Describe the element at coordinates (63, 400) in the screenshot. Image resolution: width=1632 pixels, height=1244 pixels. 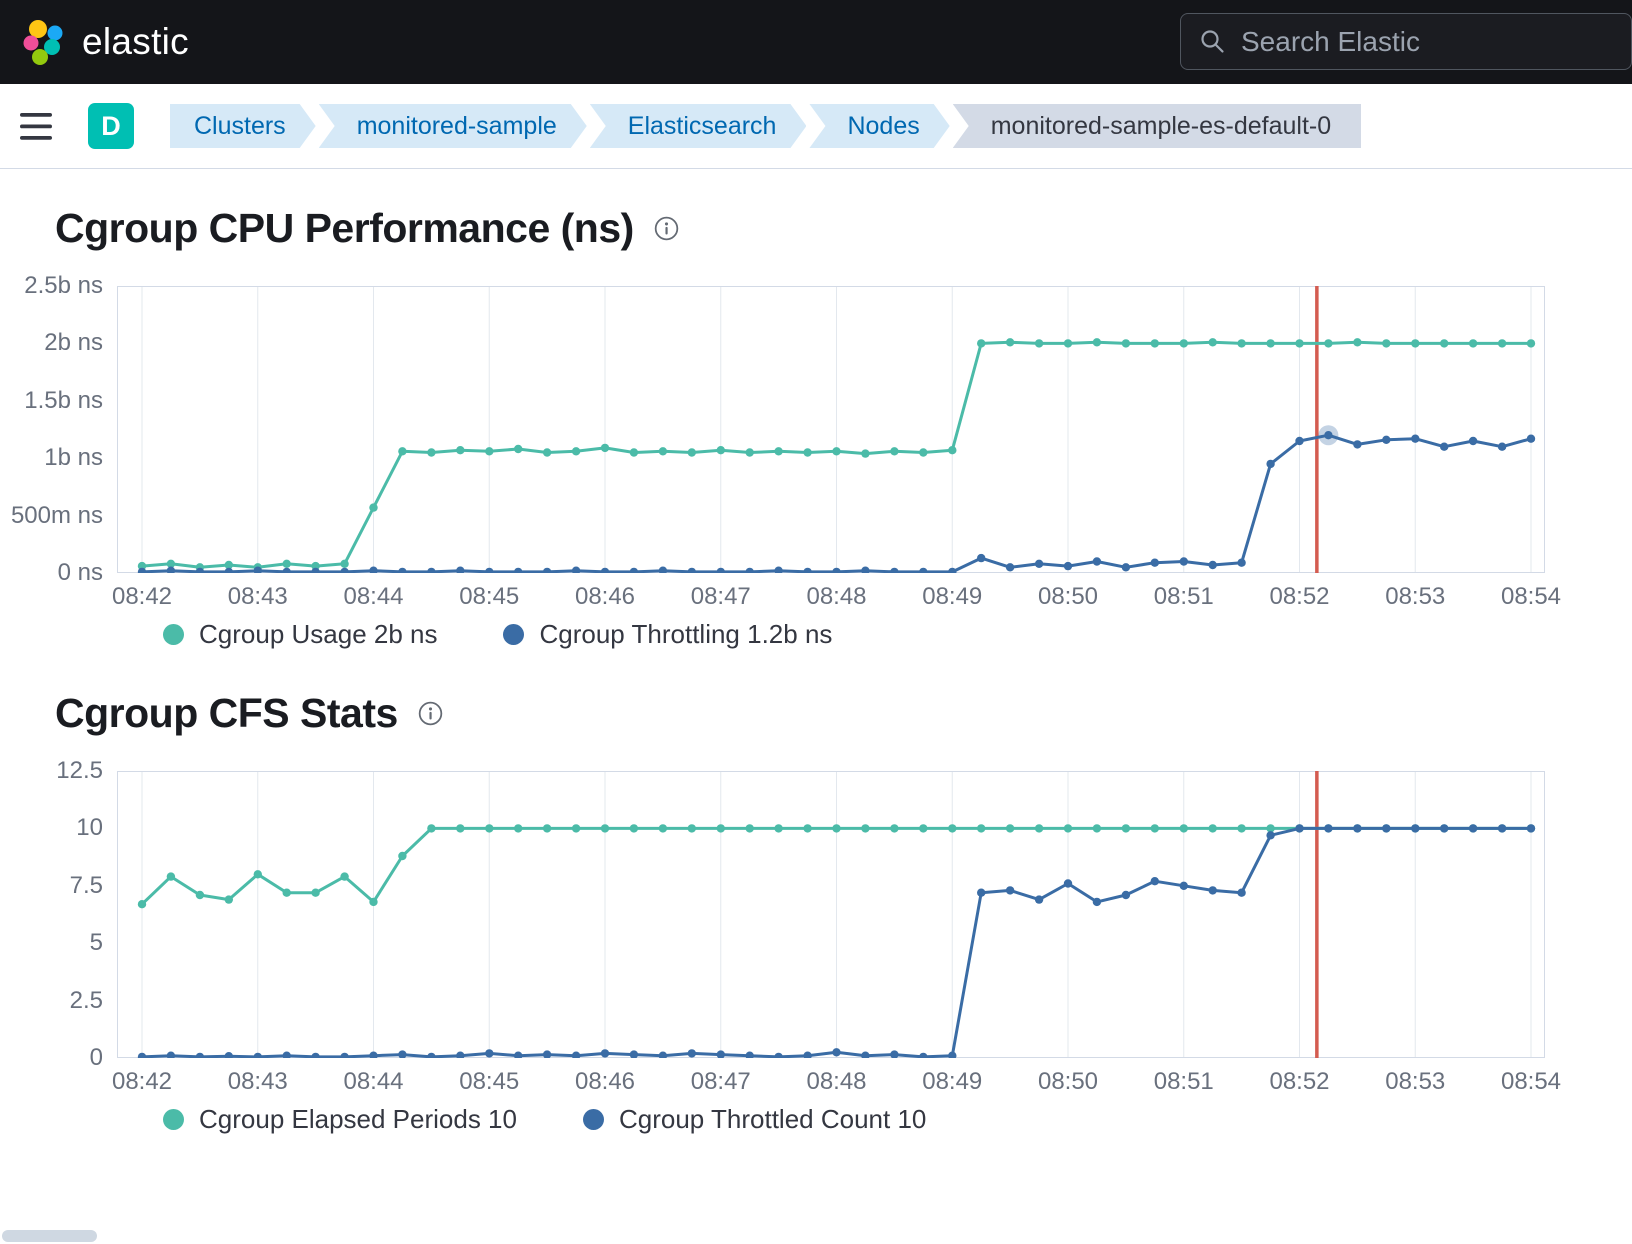
I see `y-tick-label: 1.5b ns` at that location.